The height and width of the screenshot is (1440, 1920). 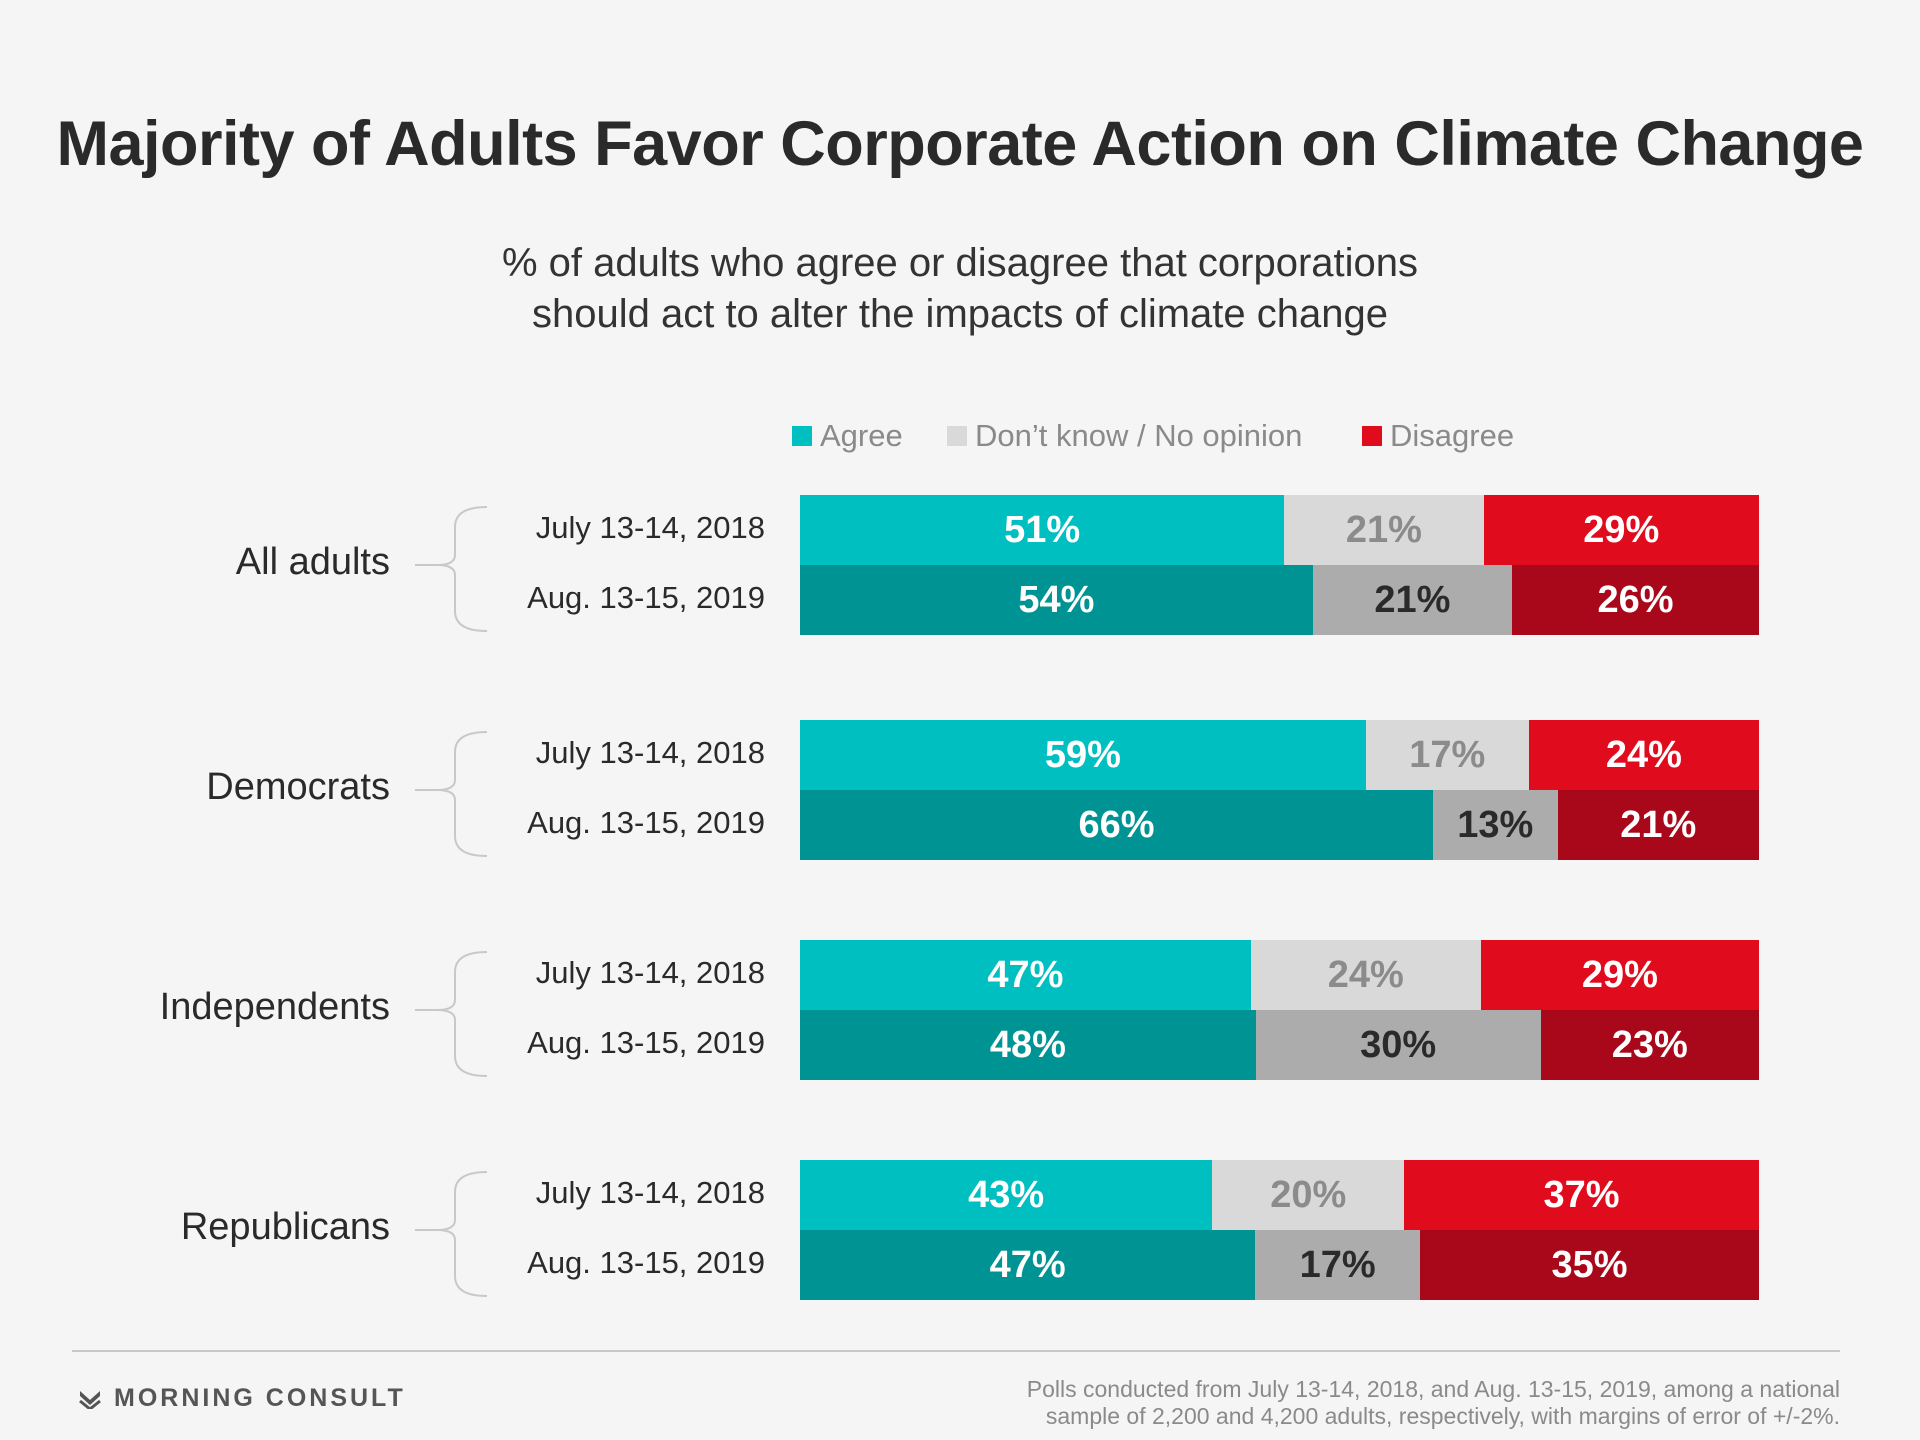 I want to click on bar-segment-disagree-democrats-2018: 24%, so click(x=1643, y=755).